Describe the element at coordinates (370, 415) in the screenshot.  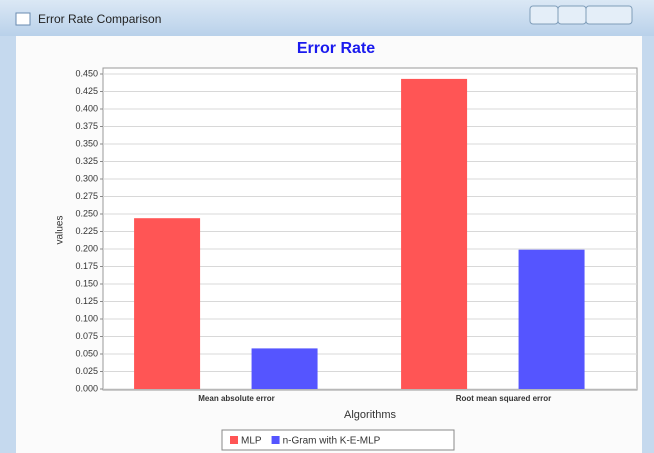
I see `x-axis-label: Algorithms` at that location.